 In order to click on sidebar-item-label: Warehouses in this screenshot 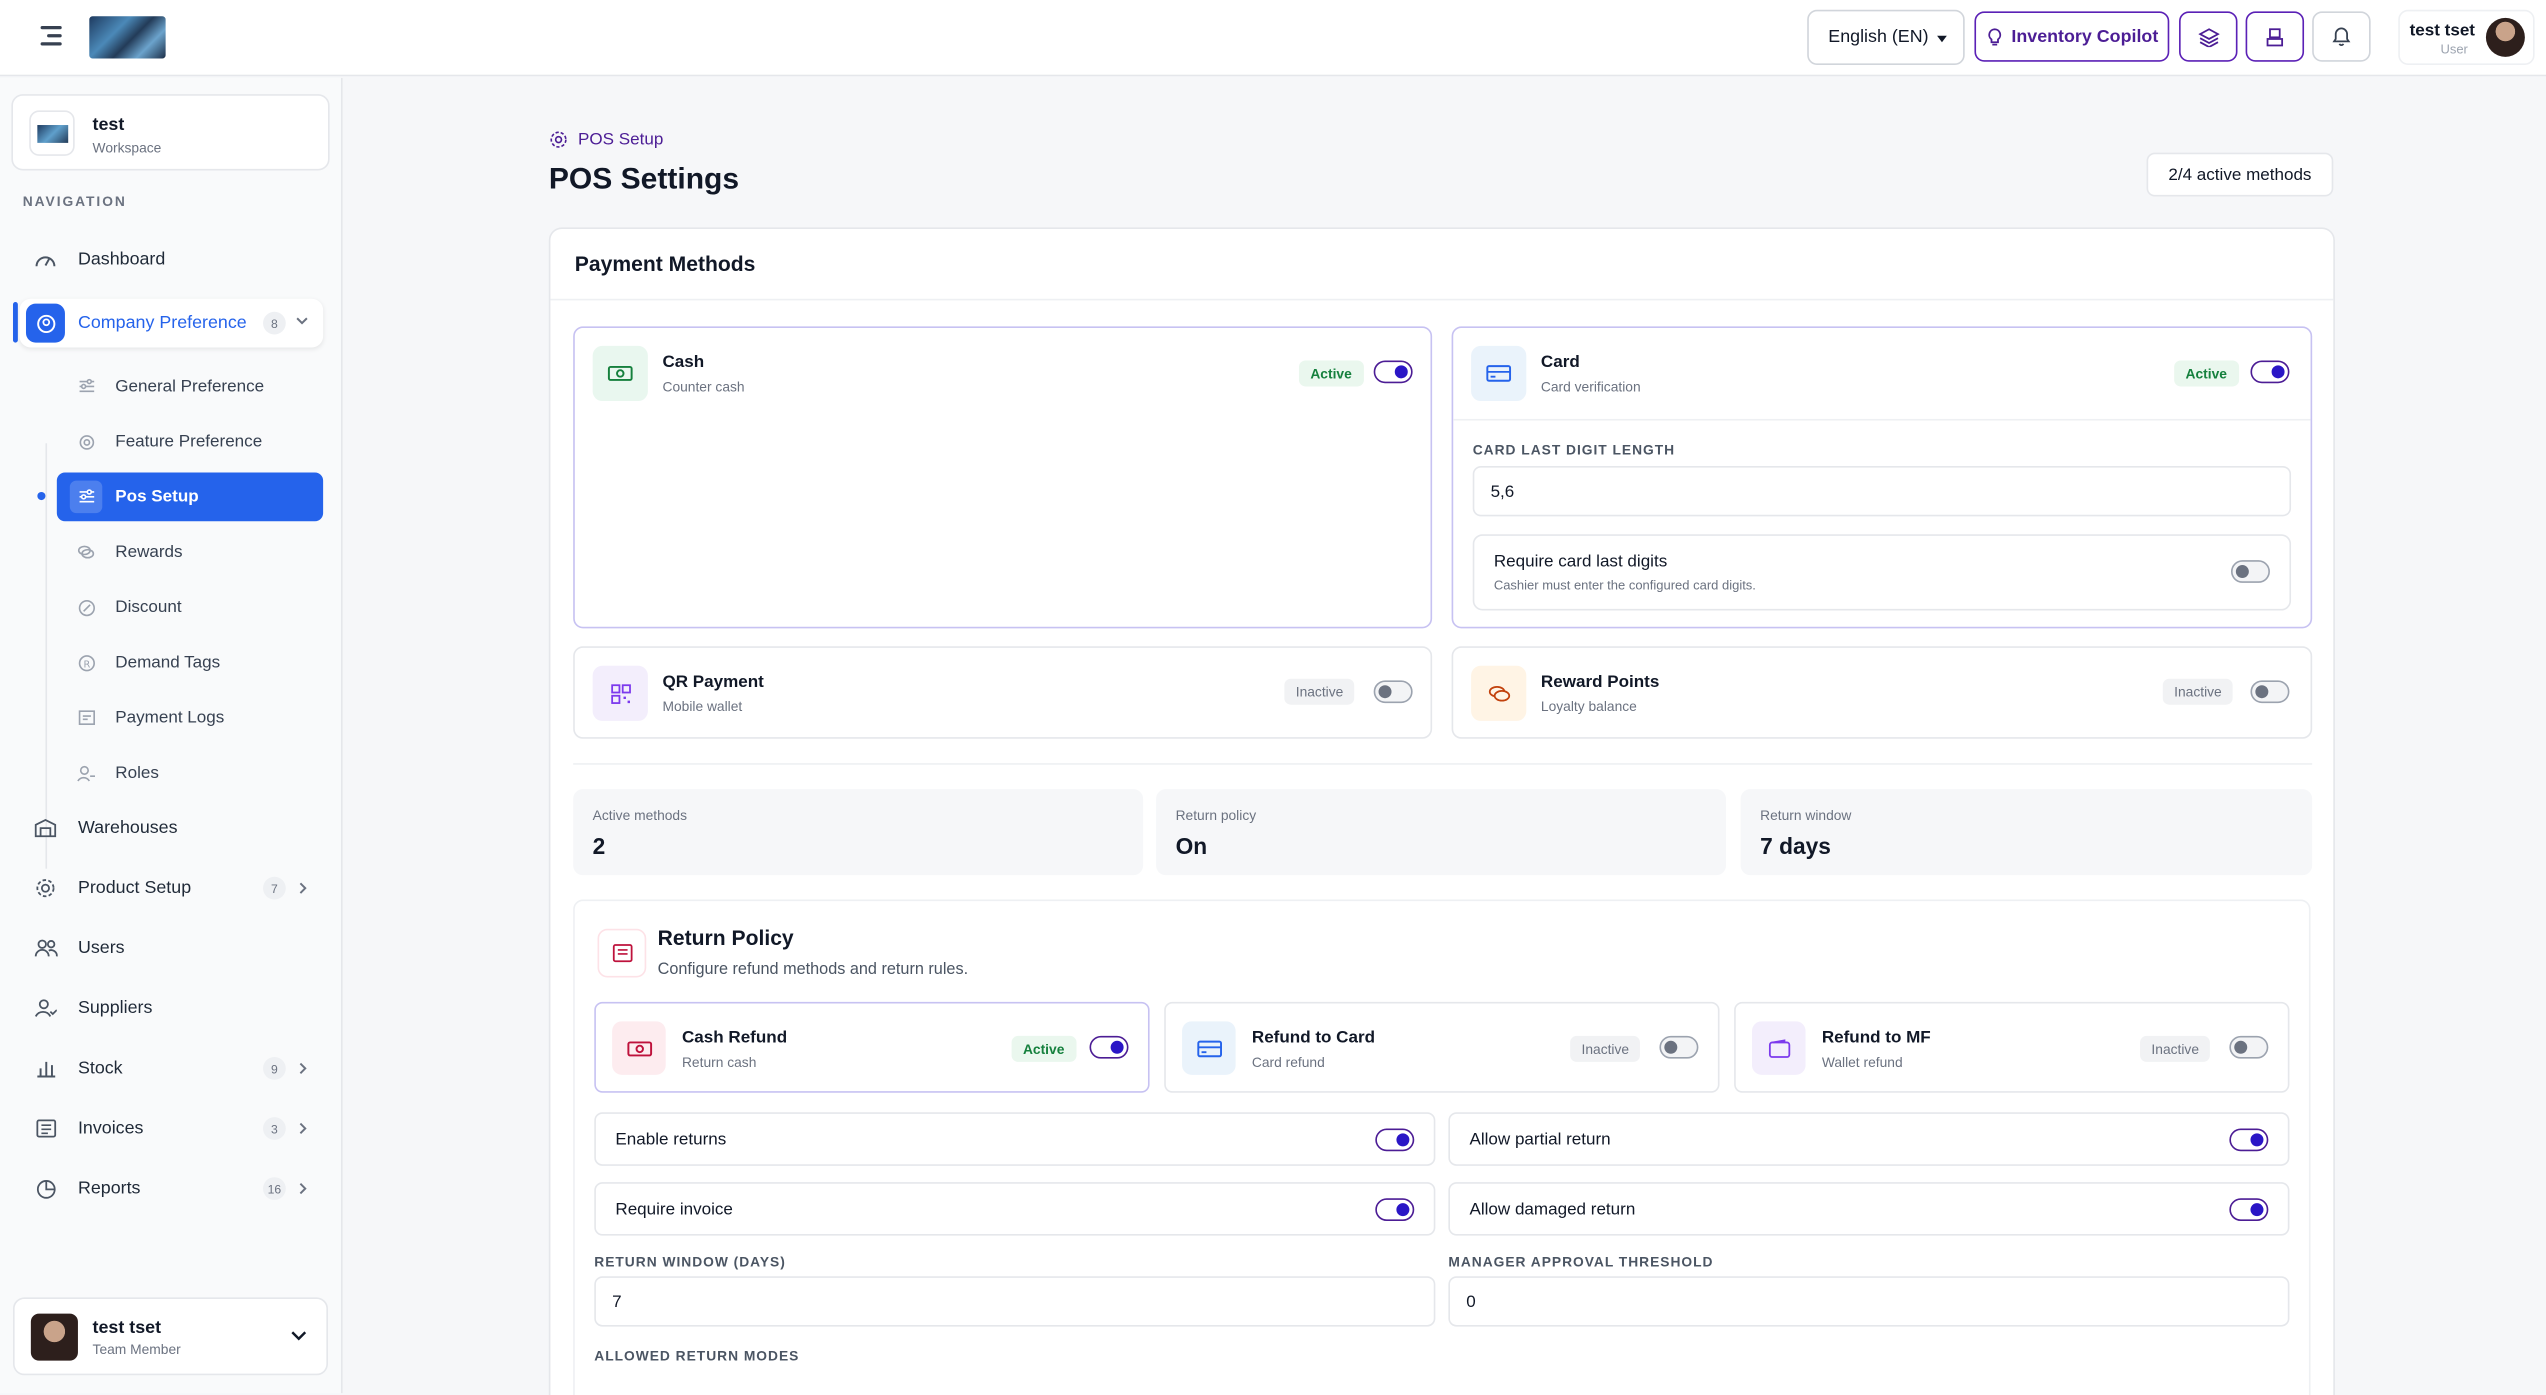, I will do `click(127, 828)`.